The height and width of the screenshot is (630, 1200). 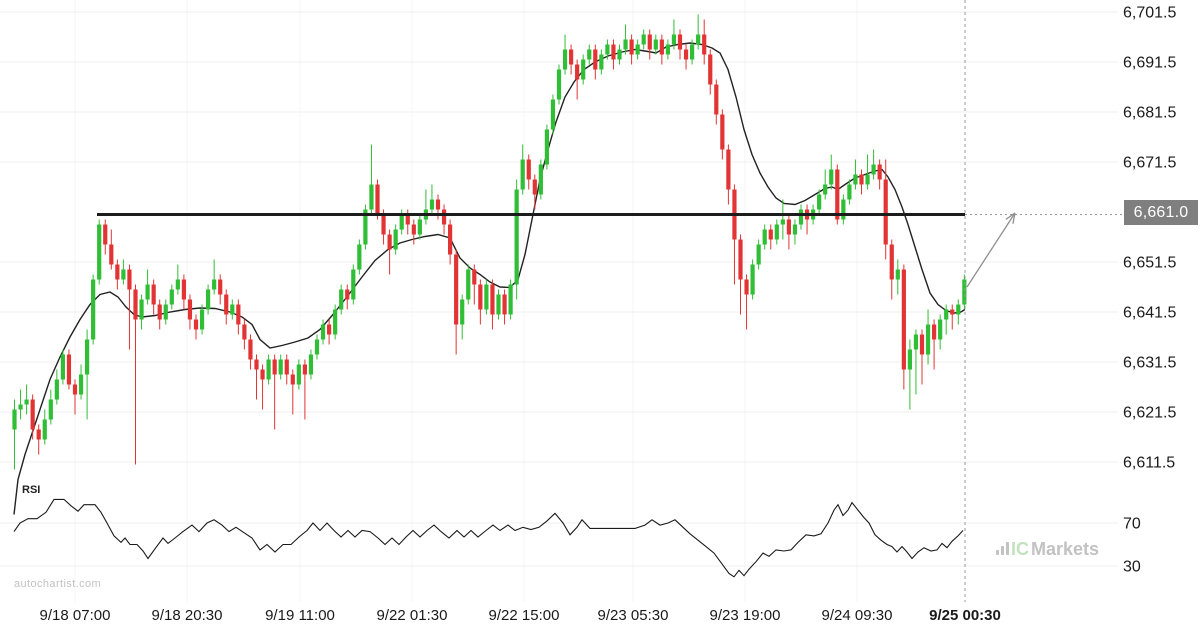 What do you see at coordinates (1132, 567) in the screenshot?
I see `rsi-tick-label: 30` at bounding box center [1132, 567].